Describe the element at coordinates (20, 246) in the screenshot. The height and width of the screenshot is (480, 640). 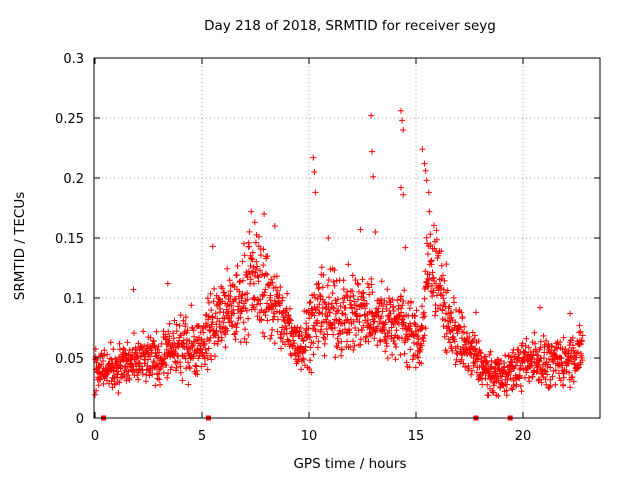
I see `y-axis-label: SRMTID / TECUs` at that location.